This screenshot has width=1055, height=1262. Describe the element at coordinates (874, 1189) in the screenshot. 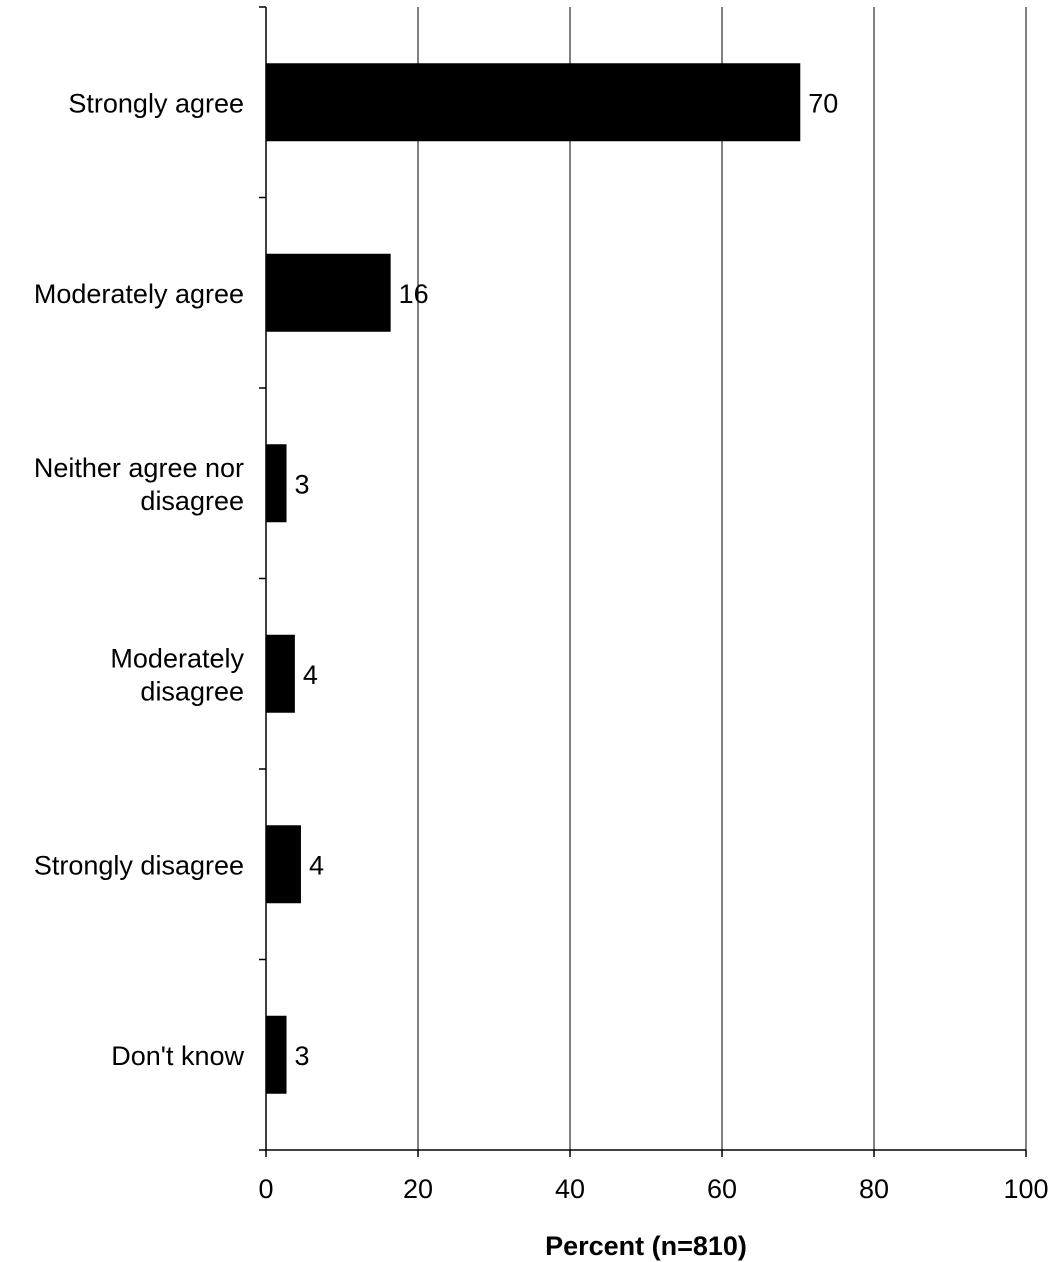

I see `x-tick-label: 80` at that location.